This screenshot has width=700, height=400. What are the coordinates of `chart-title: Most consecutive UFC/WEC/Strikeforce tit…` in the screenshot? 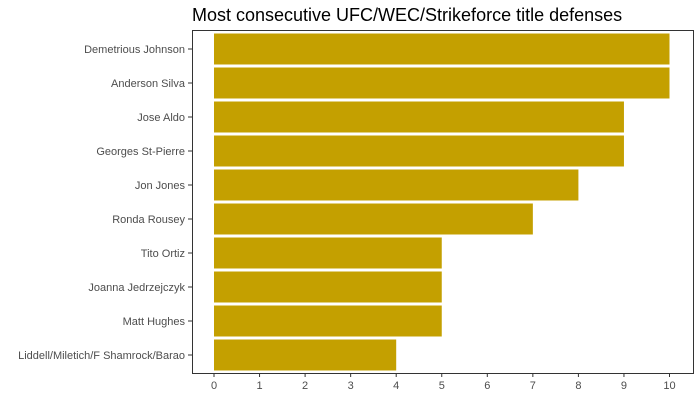 It's located at (407, 15).